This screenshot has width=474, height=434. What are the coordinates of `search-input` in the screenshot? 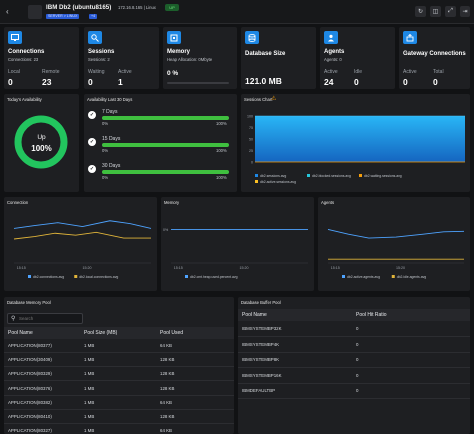 It's located at (49, 318).